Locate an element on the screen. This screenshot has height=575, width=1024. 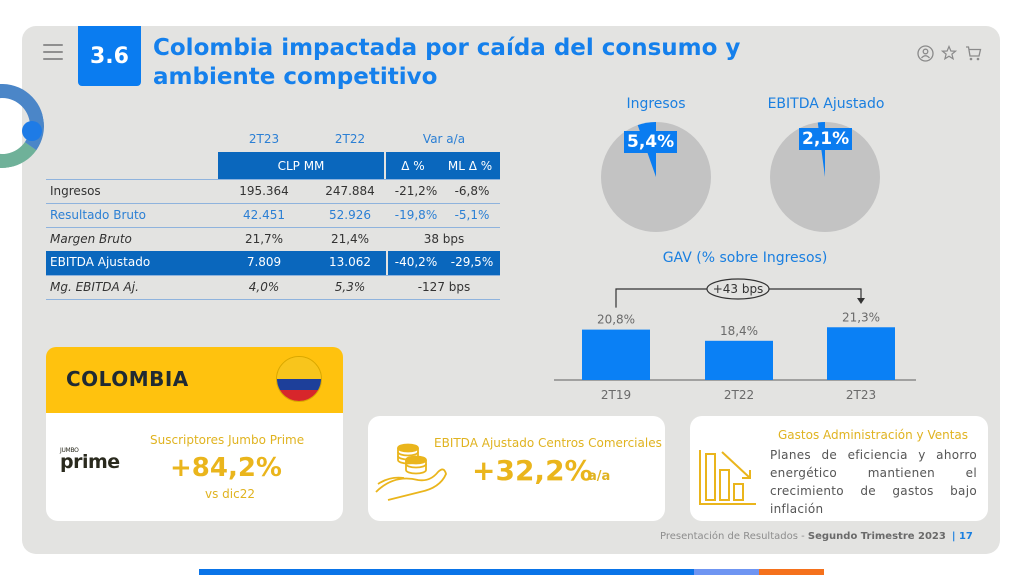
user-icon is located at coordinates (925, 53).